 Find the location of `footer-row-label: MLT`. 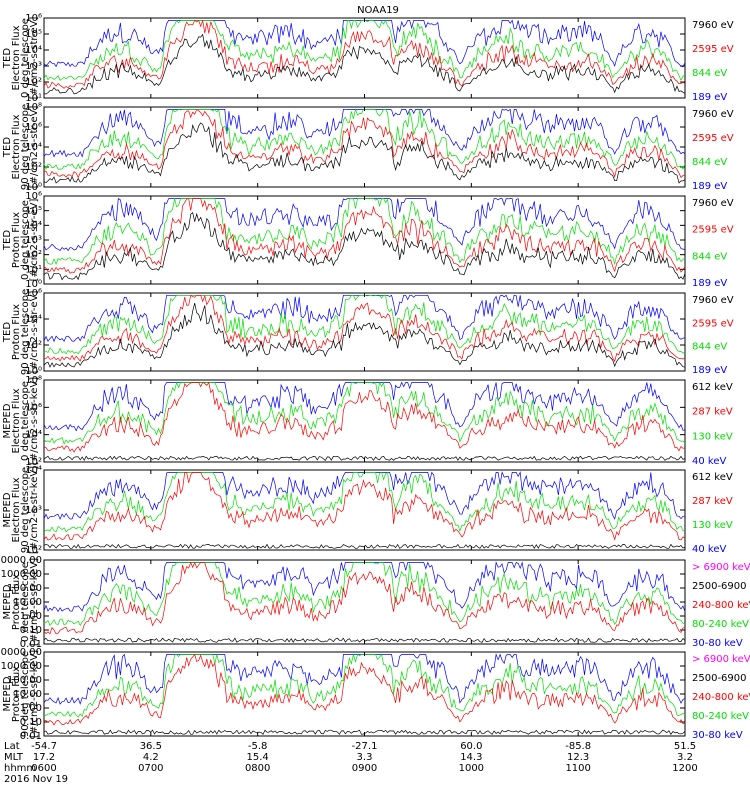

footer-row-label: MLT is located at coordinates (14, 757).